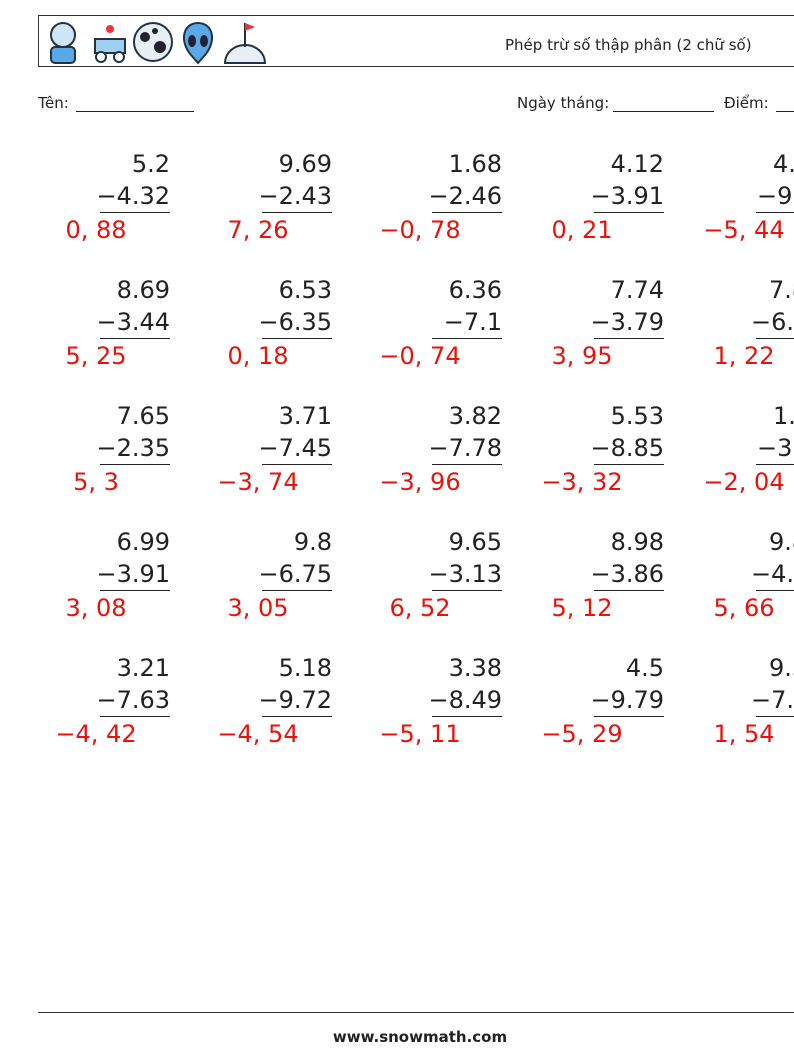 The width and height of the screenshot is (794, 1053). Describe the element at coordinates (305, 164) in the screenshot. I see `minuend: 9.69` at that location.